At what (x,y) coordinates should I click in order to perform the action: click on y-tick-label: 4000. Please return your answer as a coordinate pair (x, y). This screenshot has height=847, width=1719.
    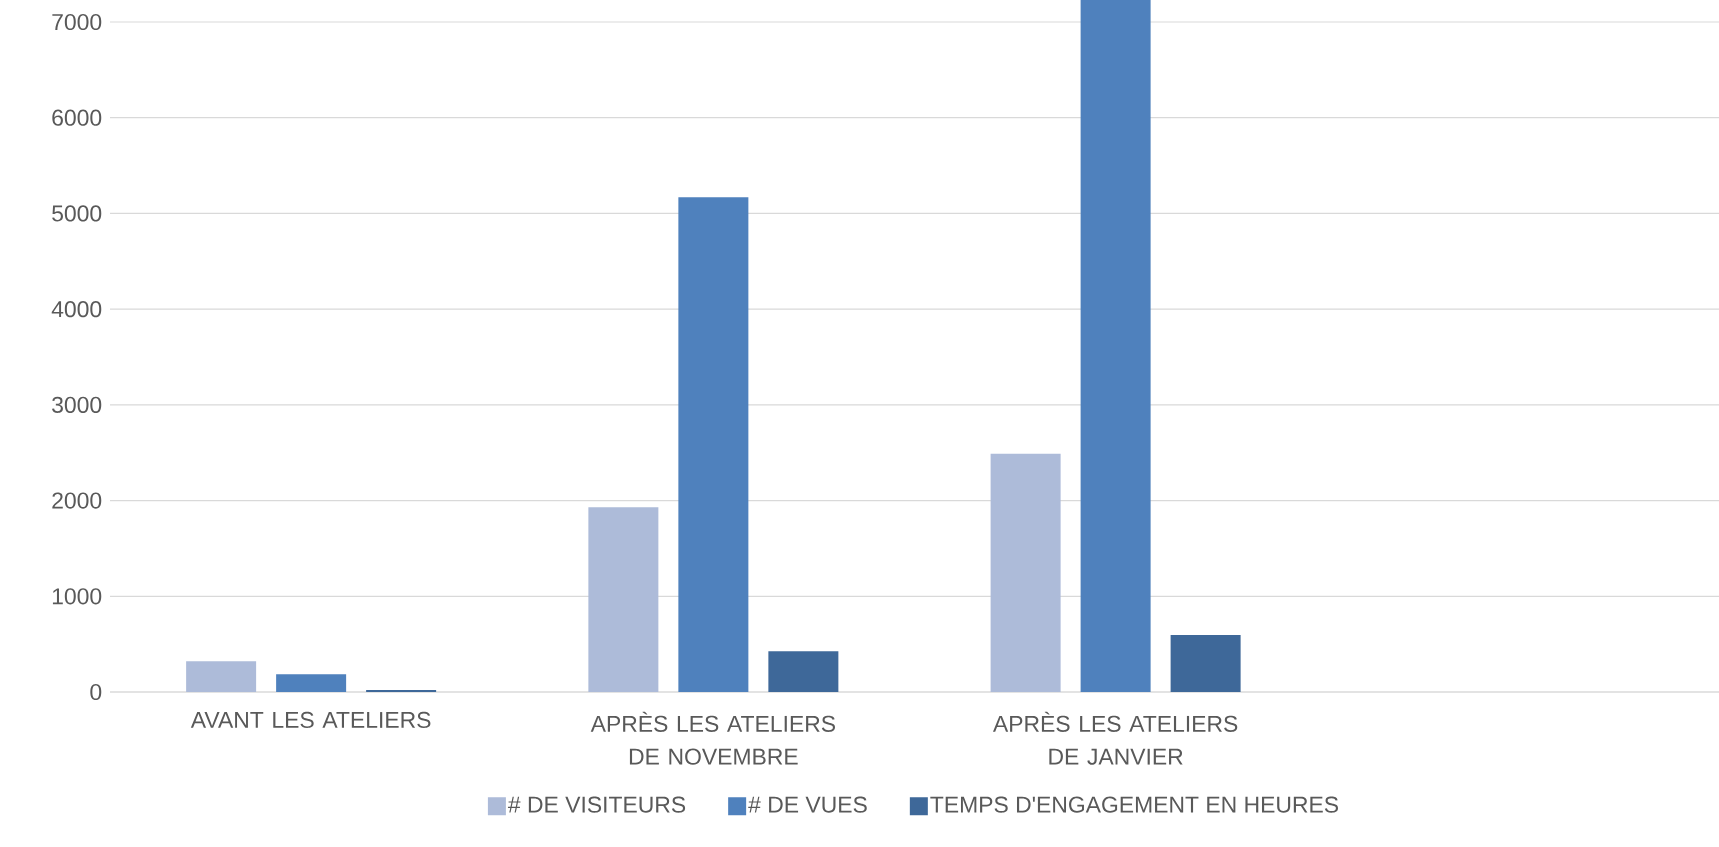
    Looking at the image, I should click on (76, 309).